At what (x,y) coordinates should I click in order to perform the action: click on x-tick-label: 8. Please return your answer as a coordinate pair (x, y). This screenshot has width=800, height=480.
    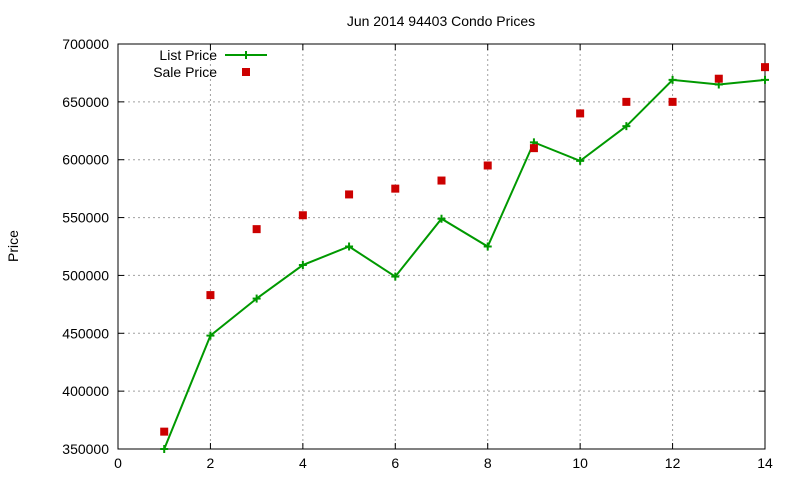
    Looking at the image, I should click on (488, 463).